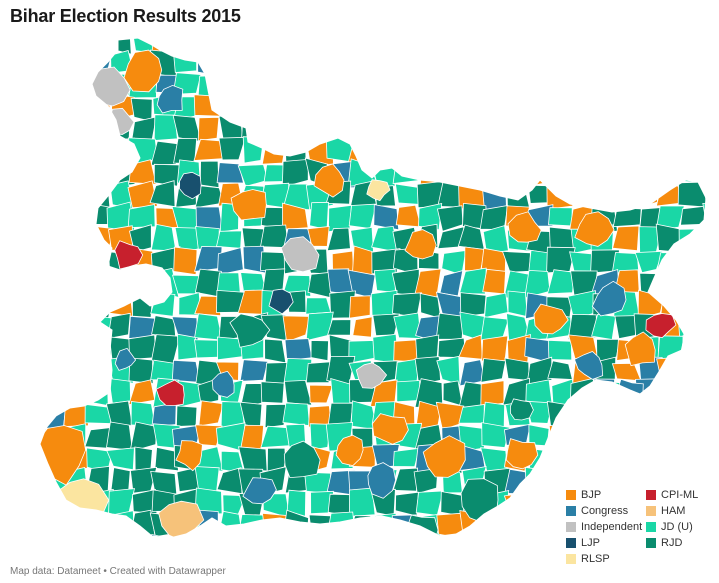 The image size is (719, 583). What do you see at coordinates (125, 16) in the screenshot?
I see `map-title: Bihar Election Results 2015` at bounding box center [125, 16].